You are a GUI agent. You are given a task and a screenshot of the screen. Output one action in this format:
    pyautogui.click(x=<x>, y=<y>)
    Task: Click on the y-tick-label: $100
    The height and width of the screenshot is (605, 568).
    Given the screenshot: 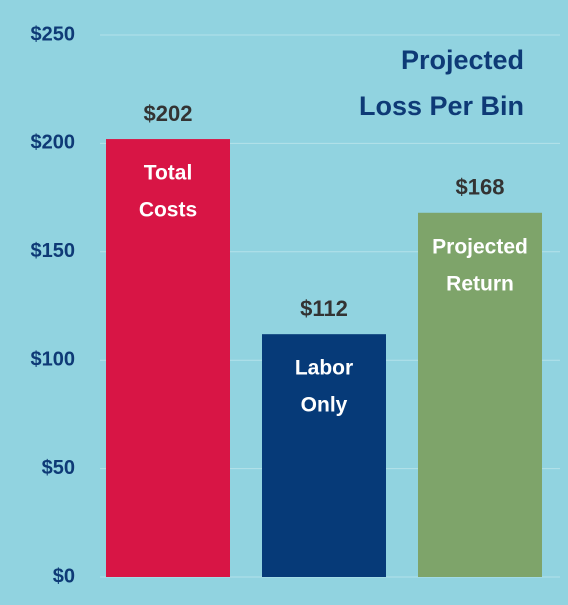 What is the action you would take?
    pyautogui.click(x=53, y=359)
    